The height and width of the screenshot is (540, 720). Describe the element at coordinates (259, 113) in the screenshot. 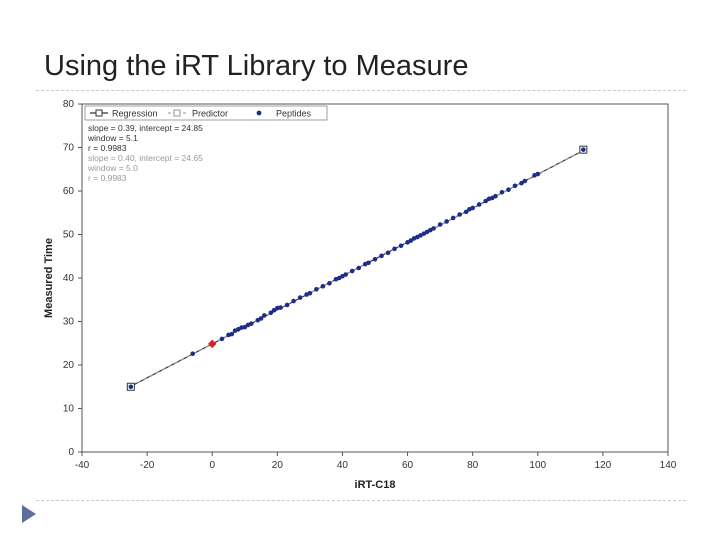

I see `legend-peptides-swatch` at that location.